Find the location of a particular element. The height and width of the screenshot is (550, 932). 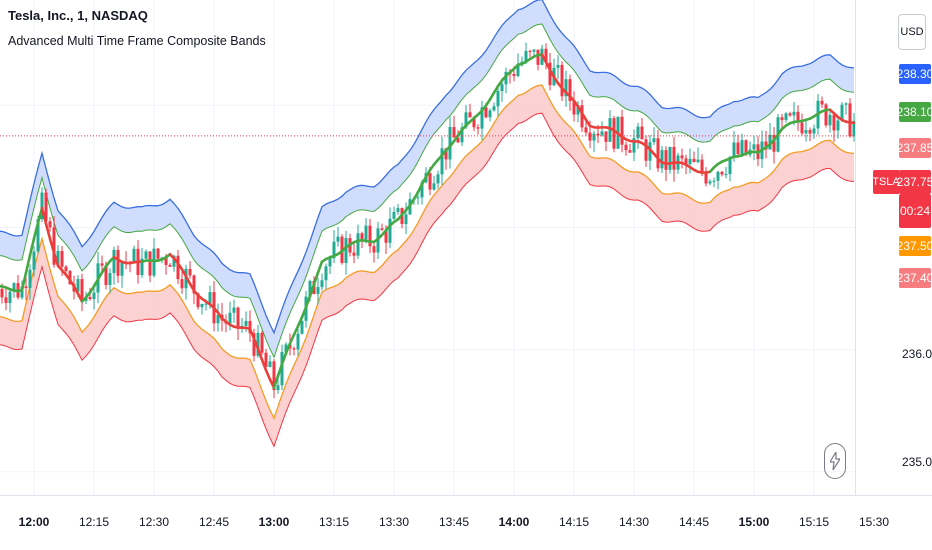

currency-button: USD is located at coordinates (912, 32).